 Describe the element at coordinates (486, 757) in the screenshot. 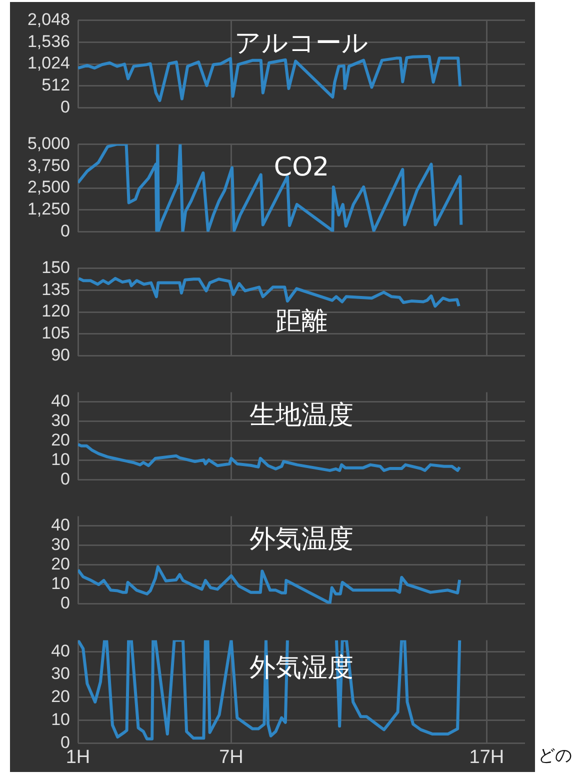

I see `x-tick-label: 17H` at that location.